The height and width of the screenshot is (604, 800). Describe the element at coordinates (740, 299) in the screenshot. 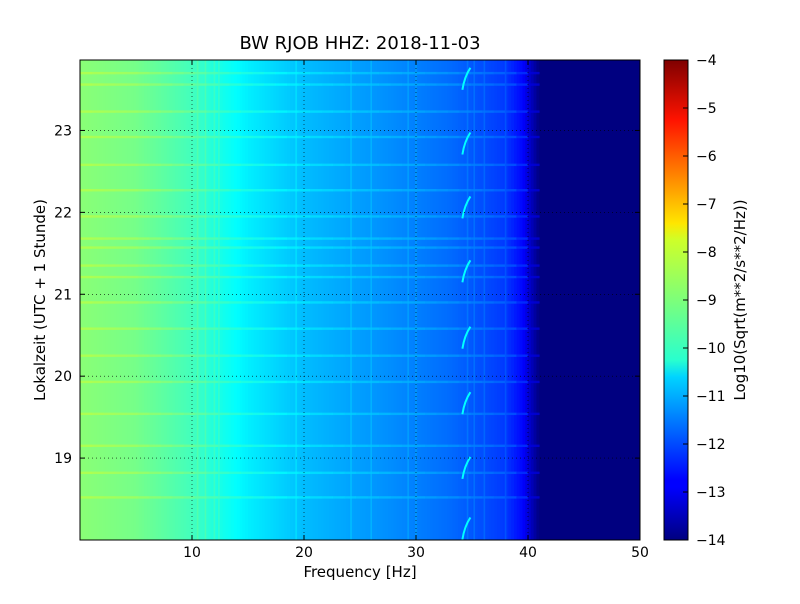

I see `colorbar-label: Log10(Sqrt(m**2/s**2/Hz))` at that location.